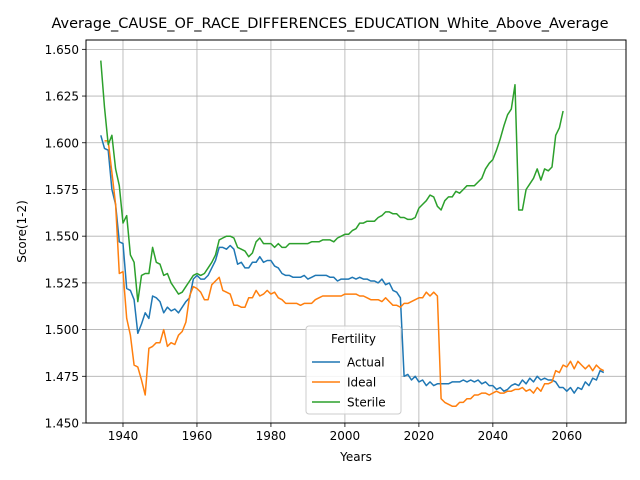  What do you see at coordinates (62, 330) in the screenshot?
I see `y-tick-label: 1.500` at bounding box center [62, 330].